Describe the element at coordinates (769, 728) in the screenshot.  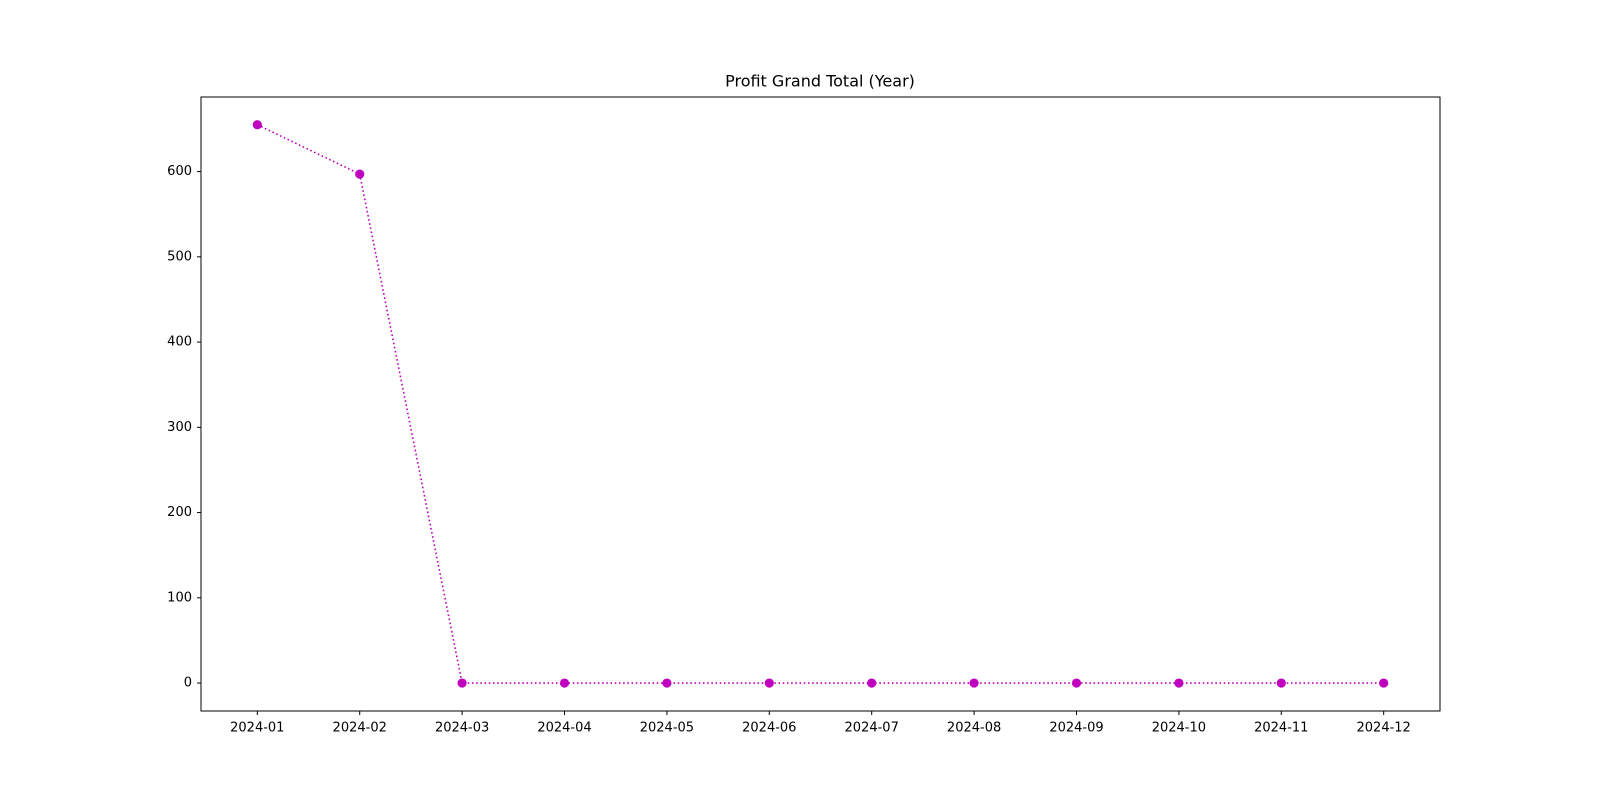
I see `x-tick-label: 2024-06` at that location.